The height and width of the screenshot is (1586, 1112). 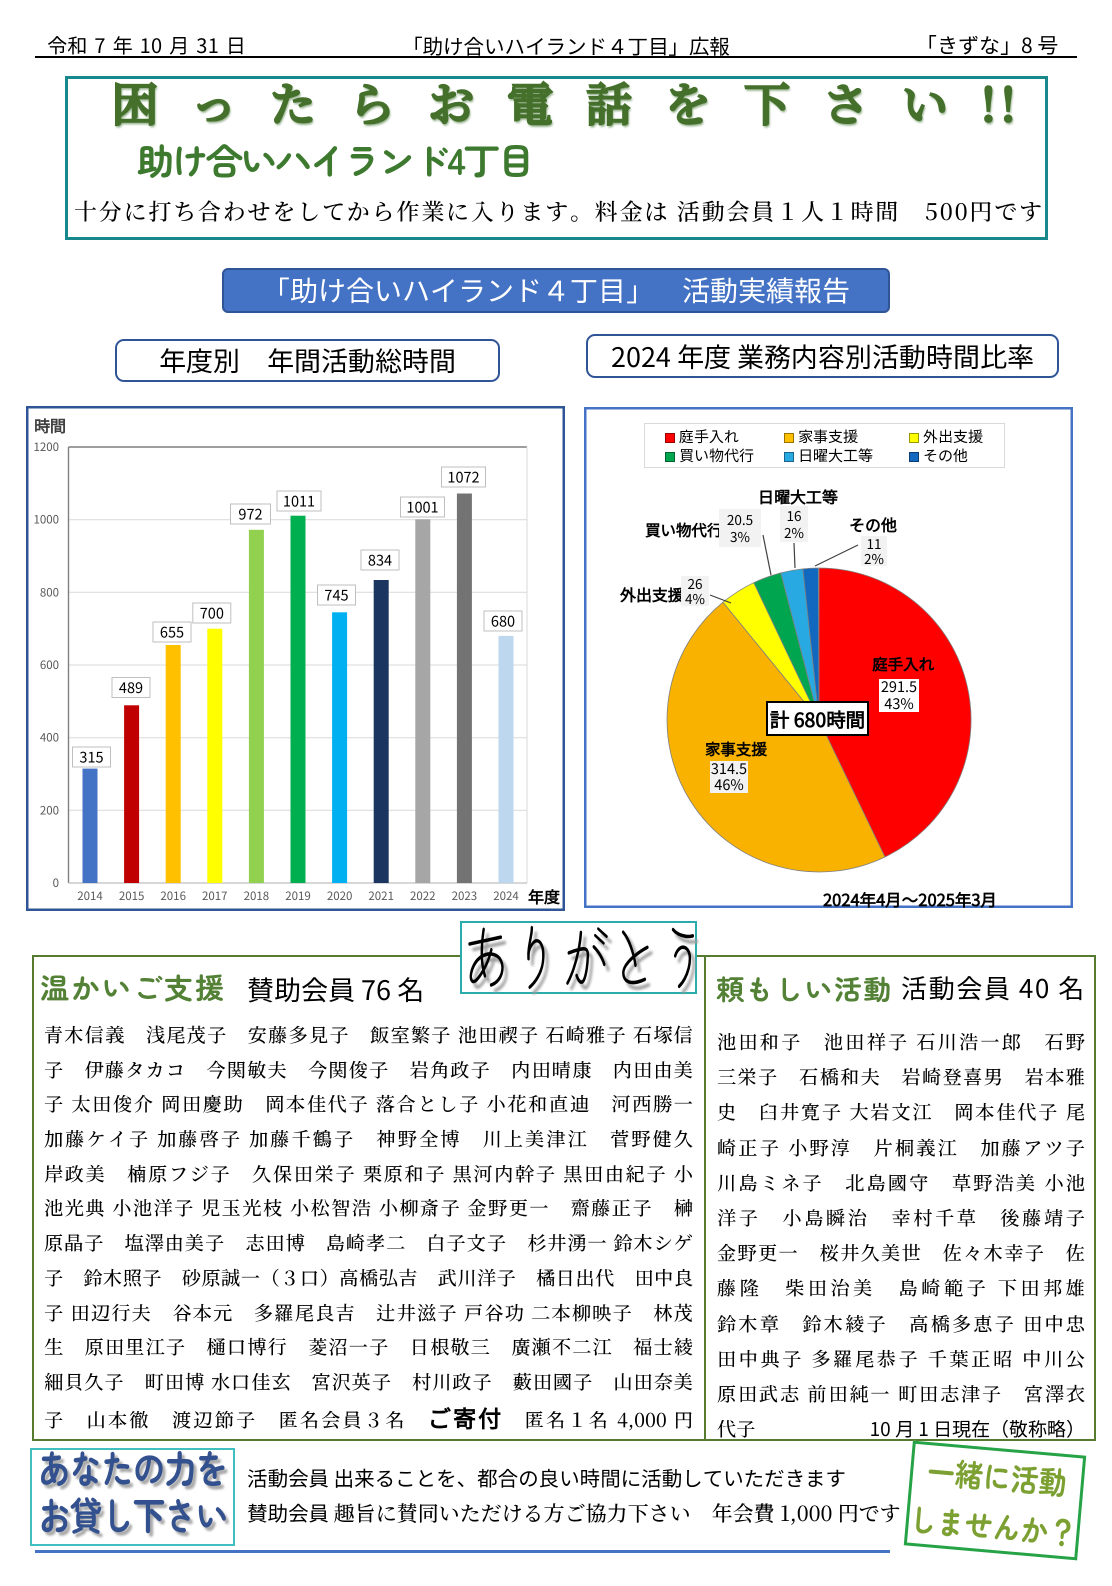 I want to click on svg-text: 1001, so click(x=422, y=507).